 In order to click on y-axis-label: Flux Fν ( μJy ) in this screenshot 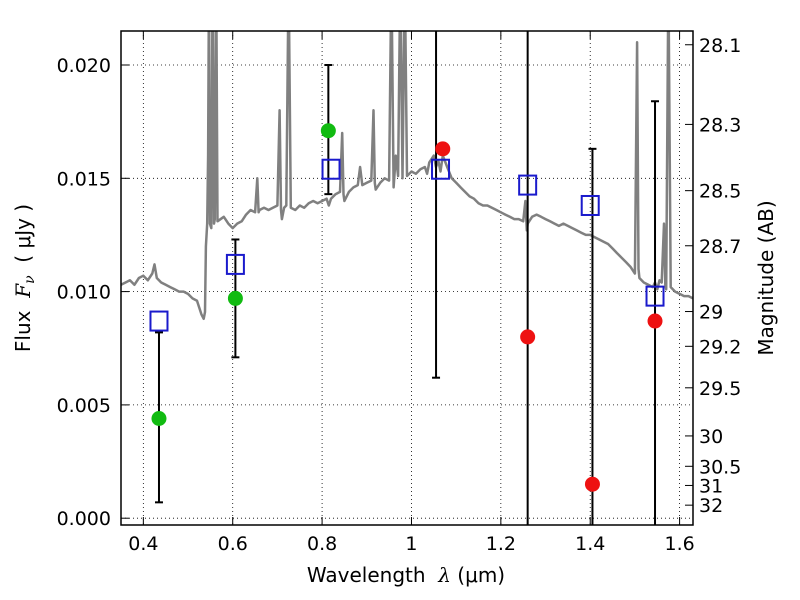, I will do `click(24, 278)`.